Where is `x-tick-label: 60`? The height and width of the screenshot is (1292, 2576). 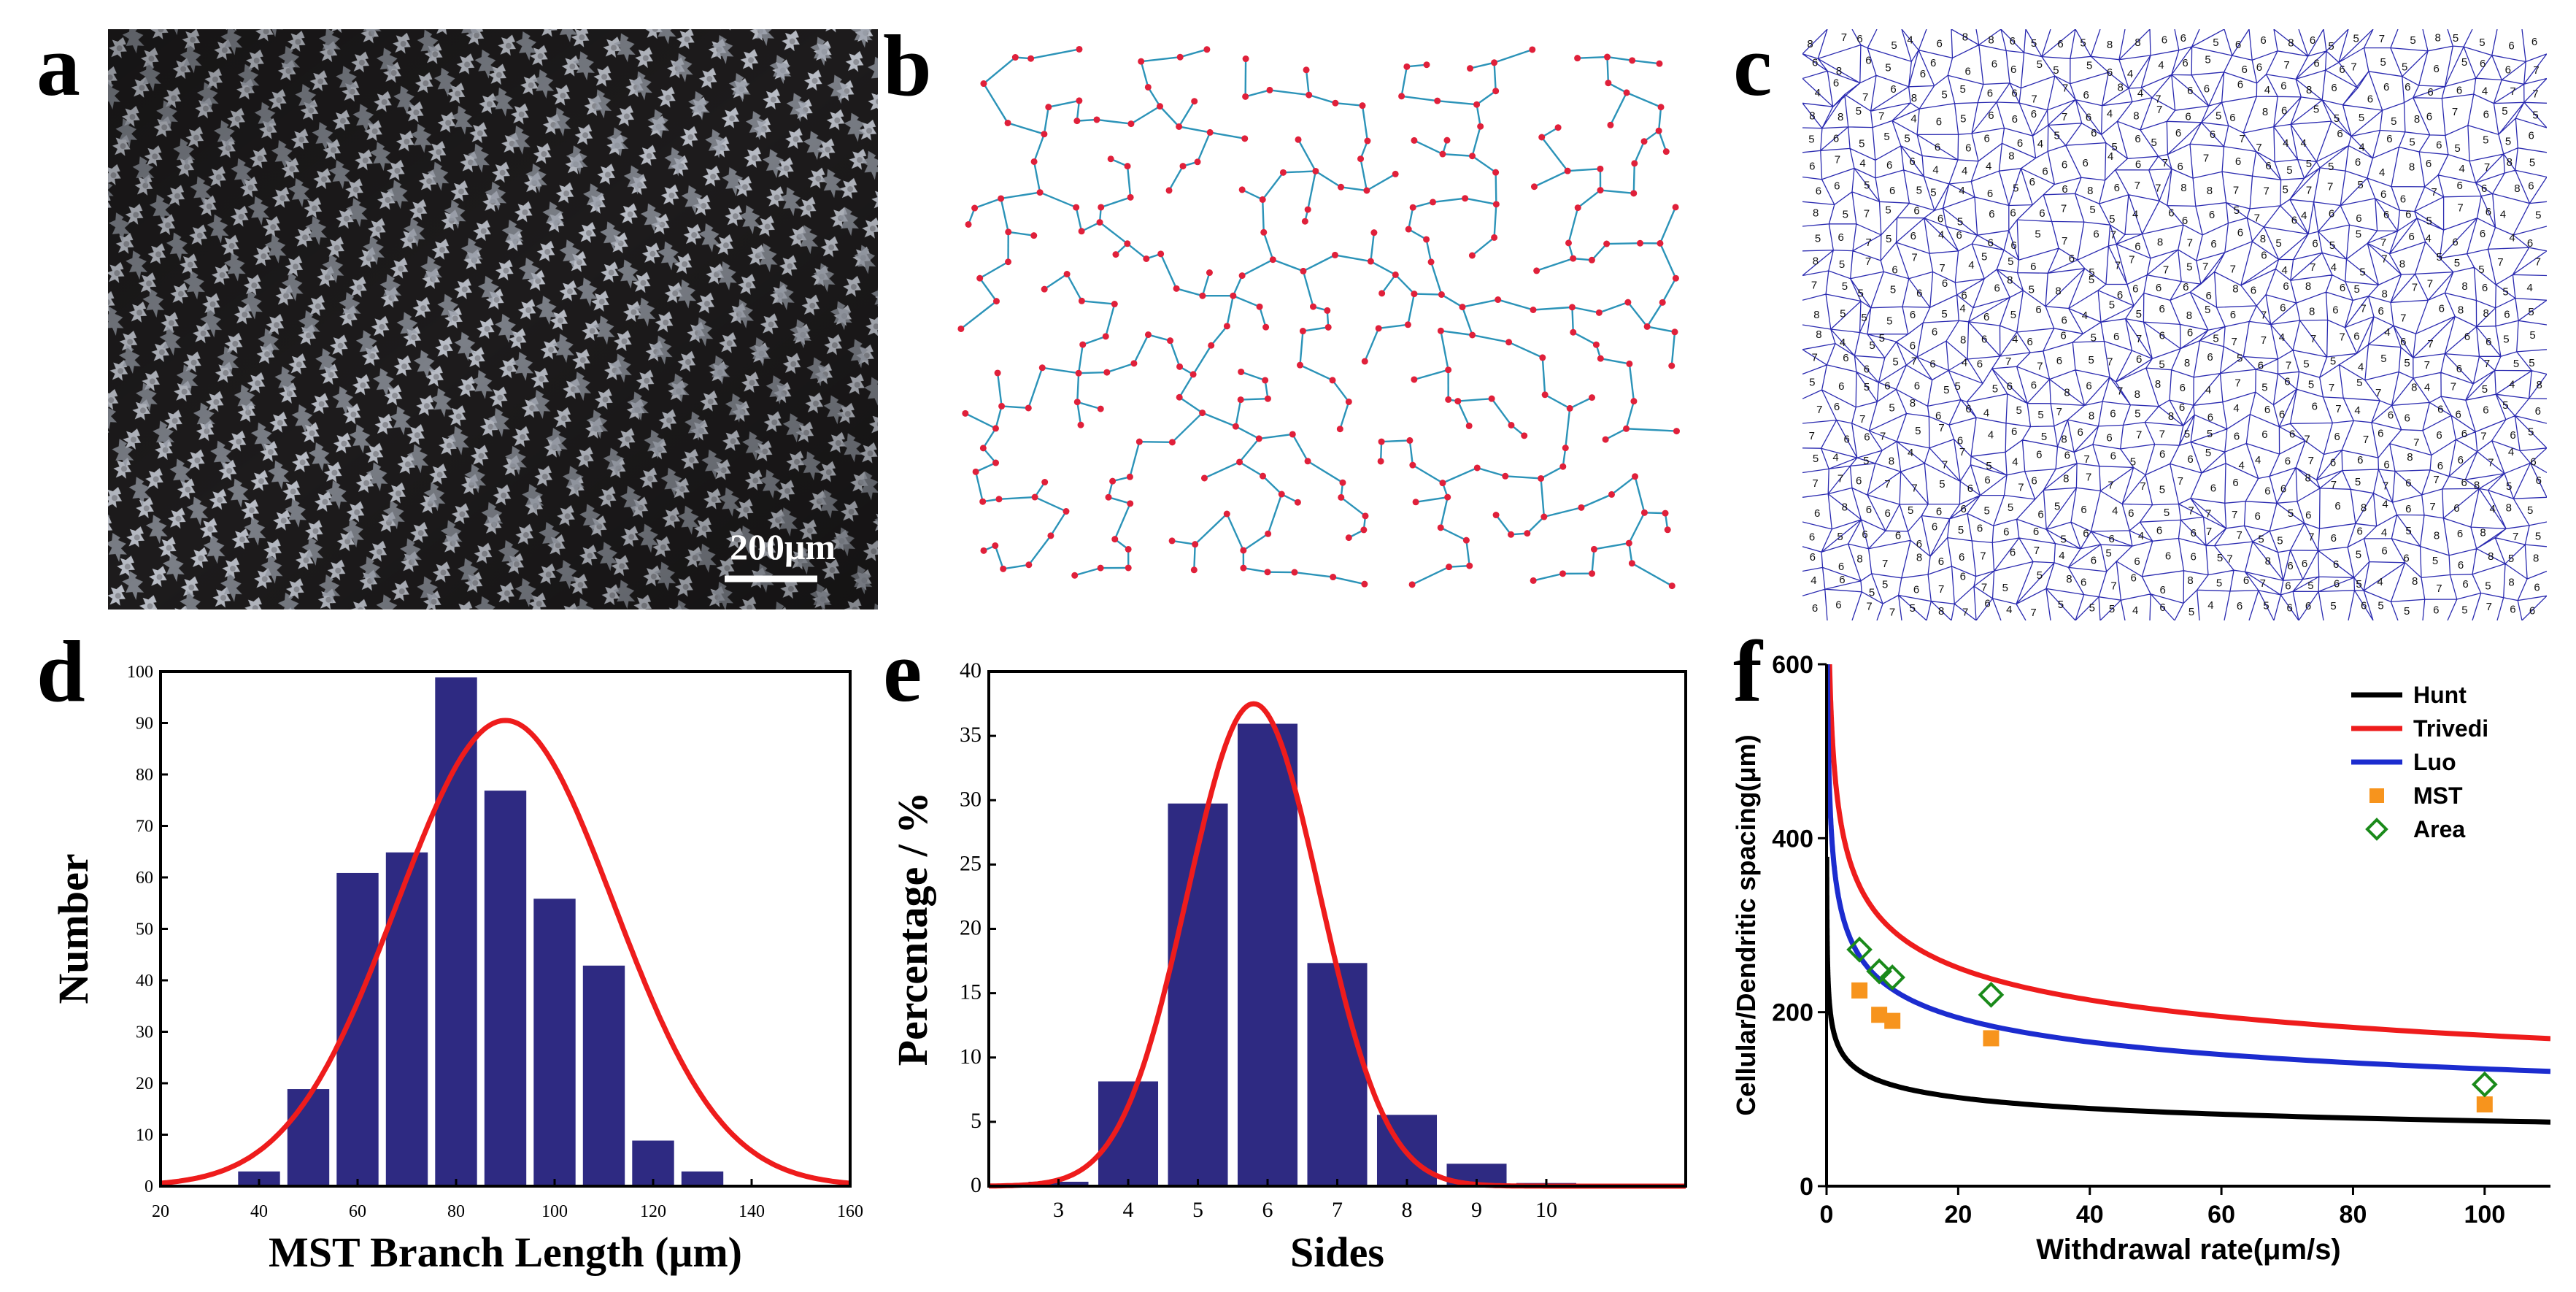
x-tick-label: 60 is located at coordinates (357, 1211).